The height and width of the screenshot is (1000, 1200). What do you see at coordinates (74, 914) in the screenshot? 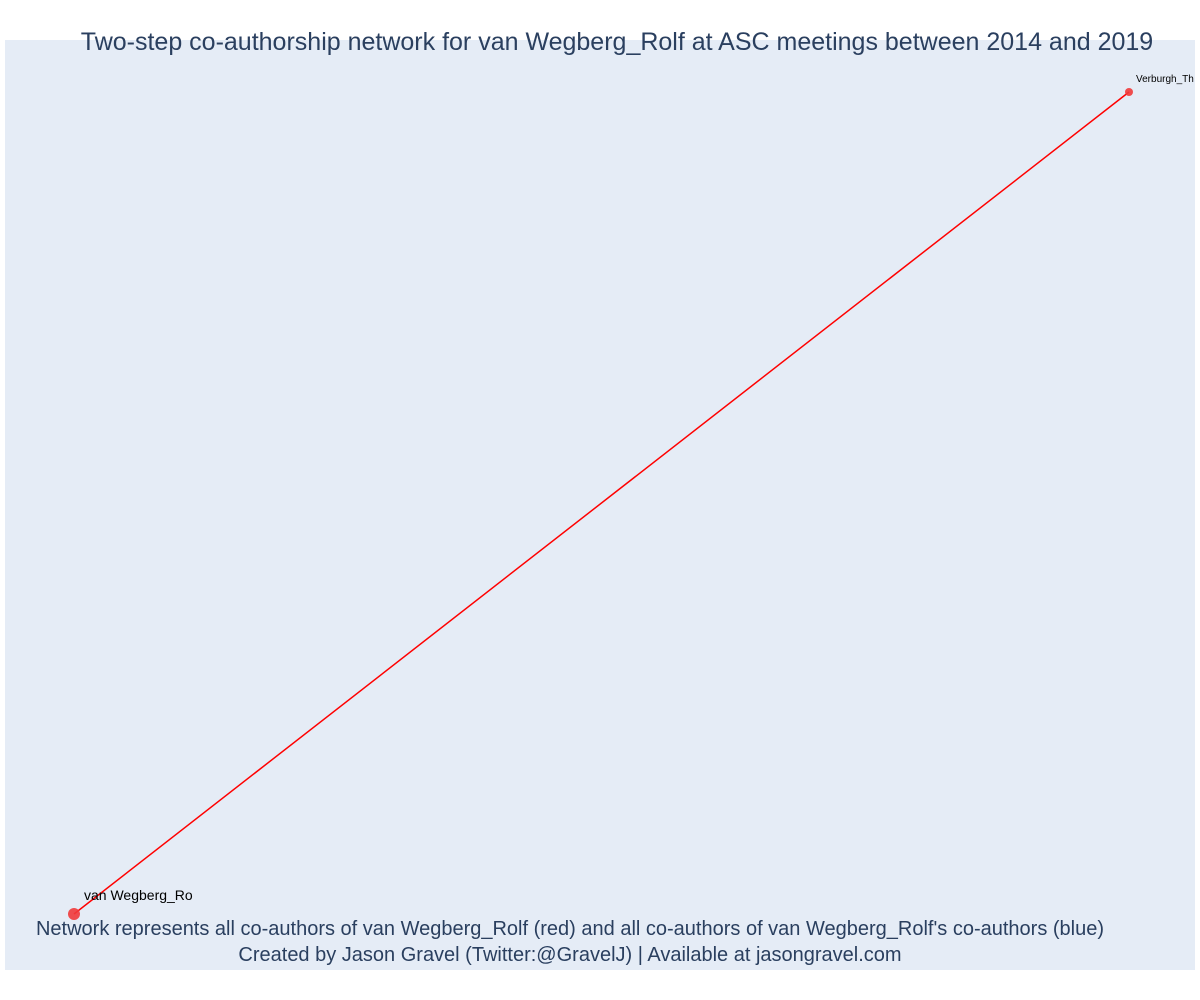
I see `node-focal` at bounding box center [74, 914].